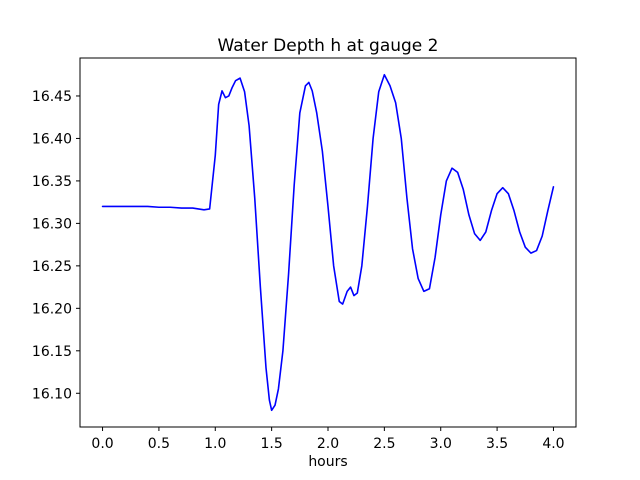 The image size is (640, 480). Describe the element at coordinates (52, 182) in the screenshot. I see `y-tick-label: 16.35` at that location.